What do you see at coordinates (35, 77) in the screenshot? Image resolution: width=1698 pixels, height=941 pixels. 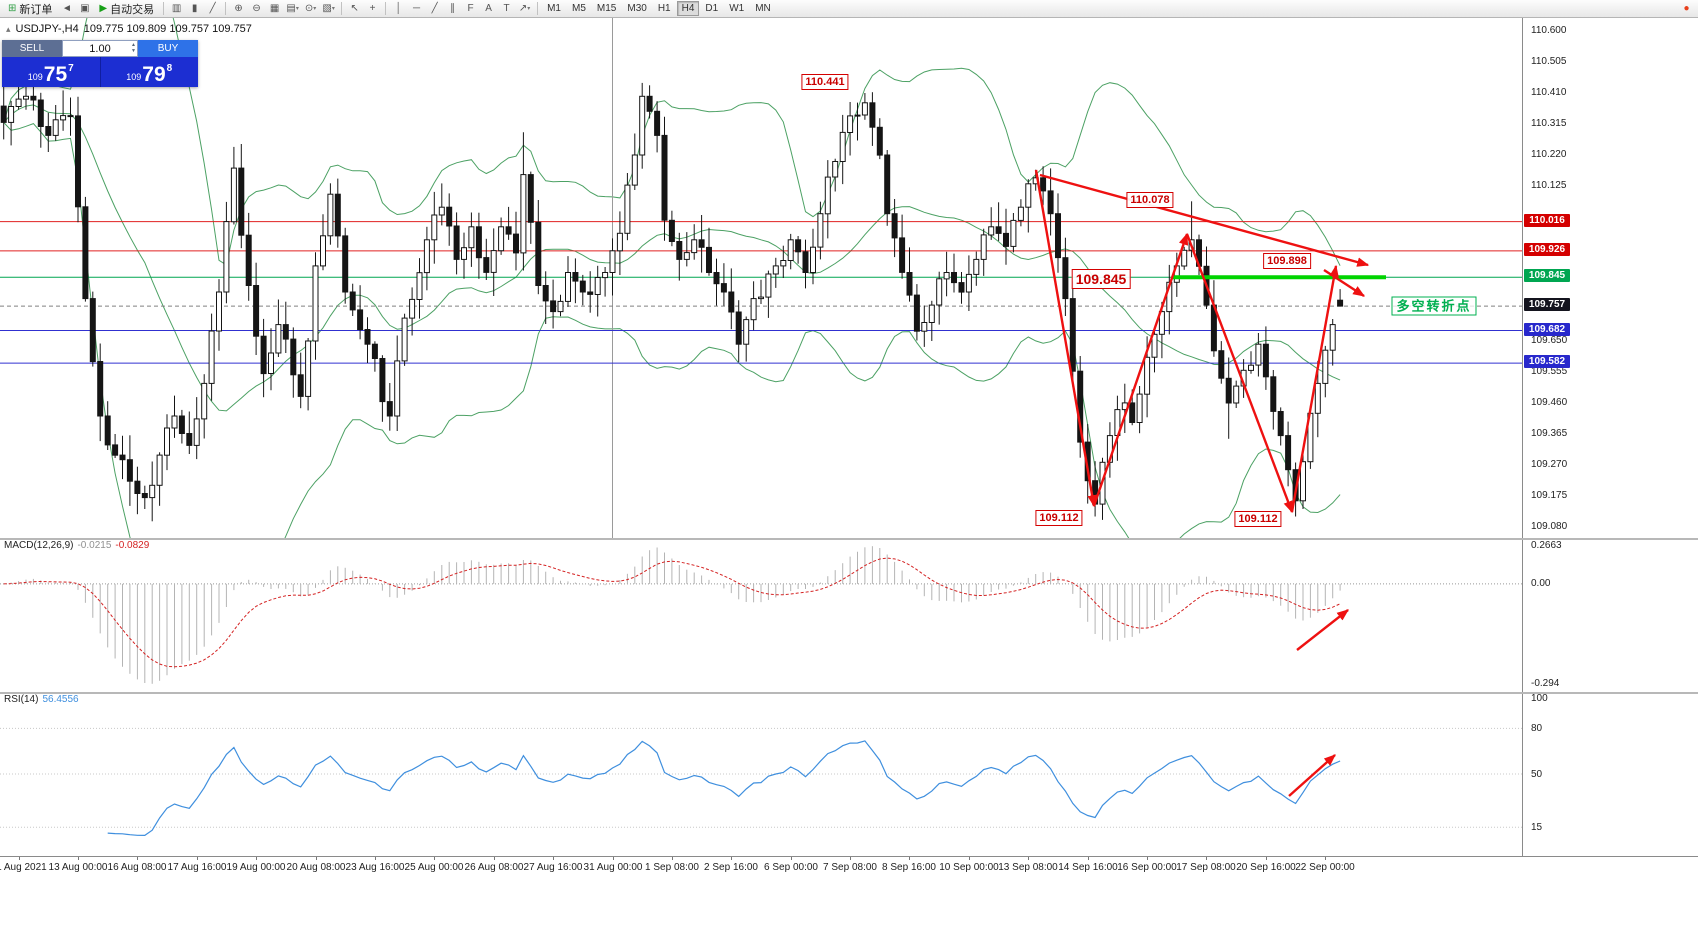 I see `sell-price-prefix: 109` at bounding box center [35, 77].